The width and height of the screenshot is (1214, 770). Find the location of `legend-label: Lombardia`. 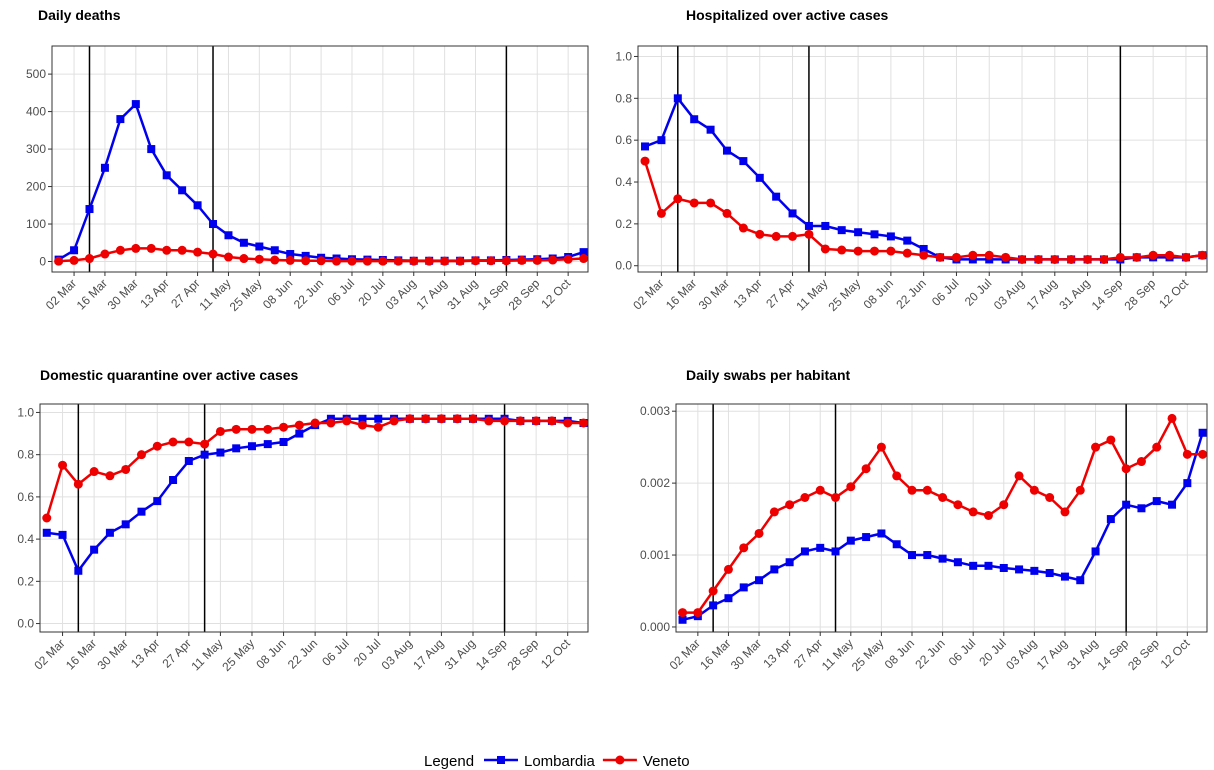

legend-label: Lombardia is located at coordinates (560, 761).